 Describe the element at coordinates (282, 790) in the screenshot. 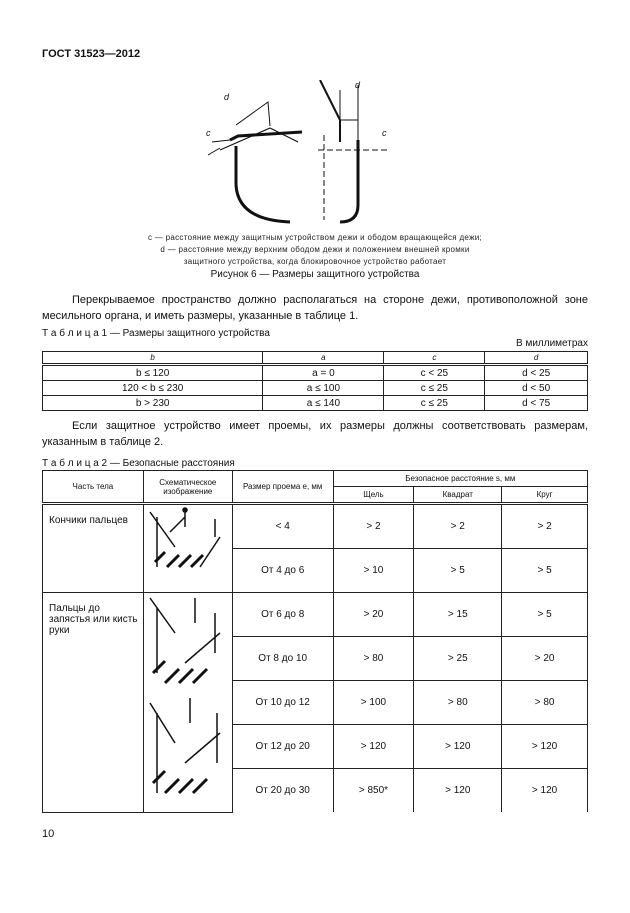

I see `cell: От 20 до 30` at that location.